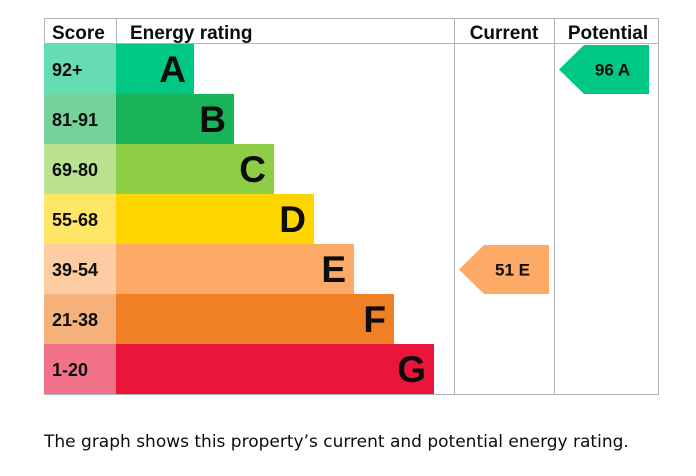 The image size is (696, 476). I want to click on current-rating-arrow, so click(504, 269).